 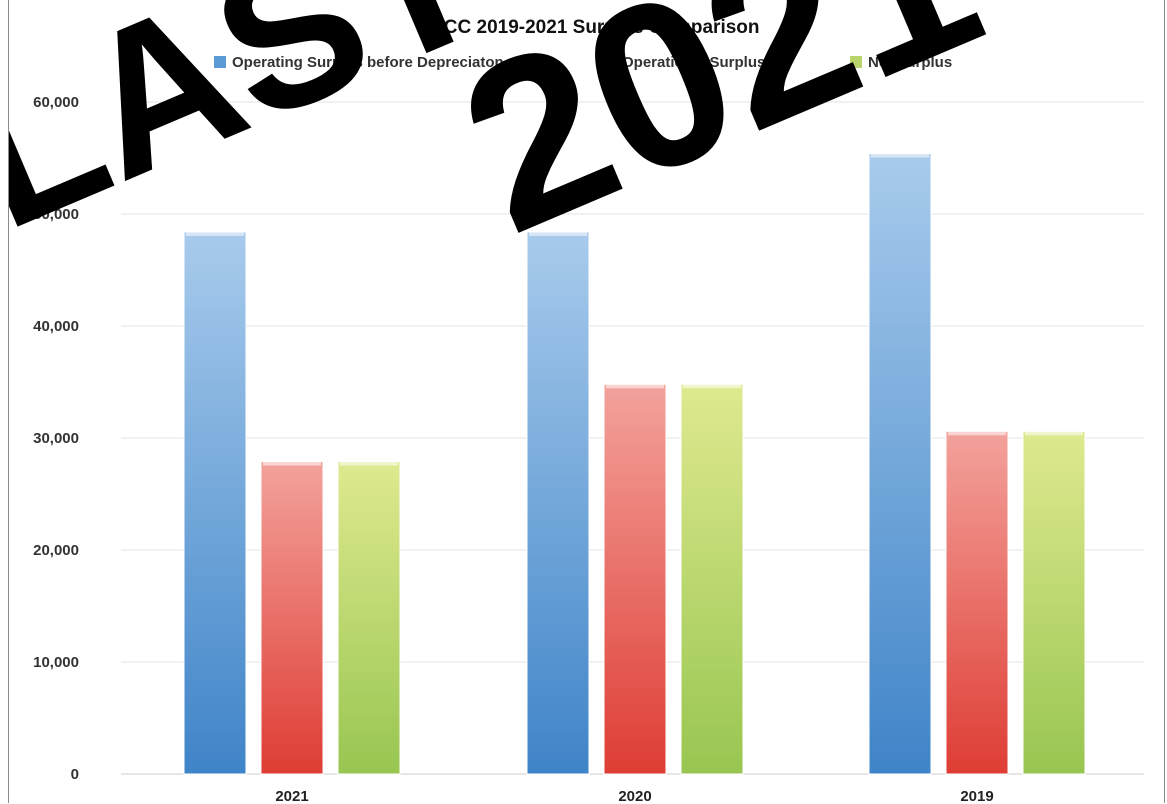 What do you see at coordinates (56, 214) in the screenshot?
I see `y-tick-label: 50,000` at bounding box center [56, 214].